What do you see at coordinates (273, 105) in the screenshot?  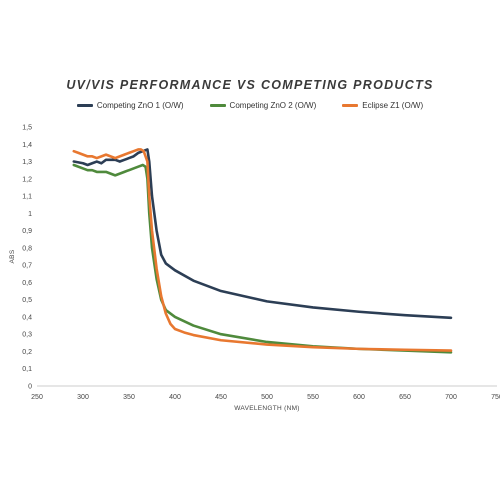 I see `legend-label-competing-zno-2: Competing ZnO 2 (O/W)` at bounding box center [273, 105].